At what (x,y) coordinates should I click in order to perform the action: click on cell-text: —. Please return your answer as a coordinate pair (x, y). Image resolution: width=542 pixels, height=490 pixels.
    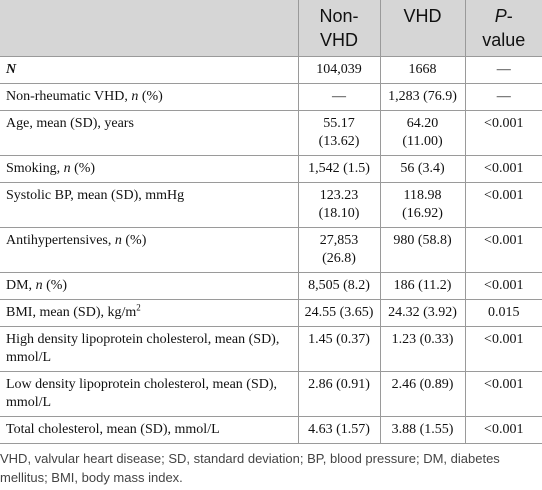
    Looking at the image, I should click on (503, 69).